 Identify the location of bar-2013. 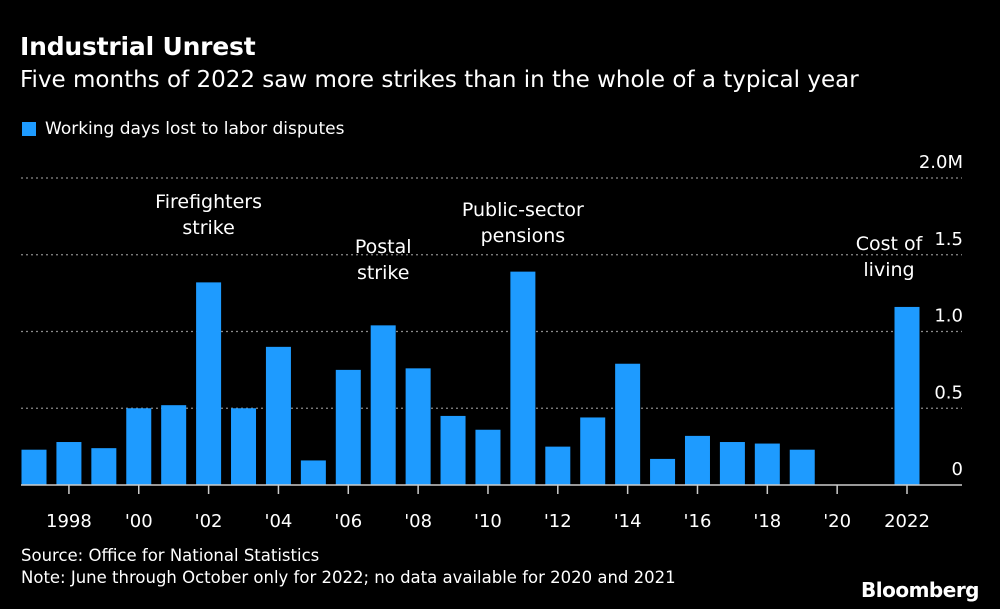
(593, 451).